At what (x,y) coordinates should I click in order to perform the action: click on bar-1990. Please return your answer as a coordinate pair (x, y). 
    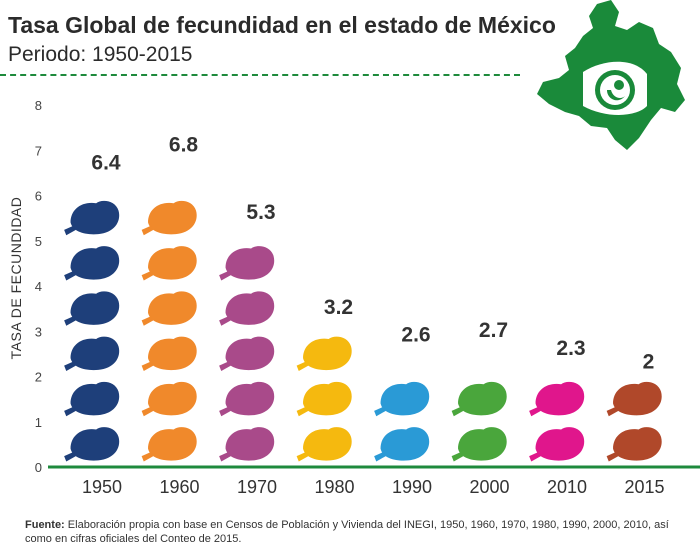
    Looking at the image, I should click on (402, 405).